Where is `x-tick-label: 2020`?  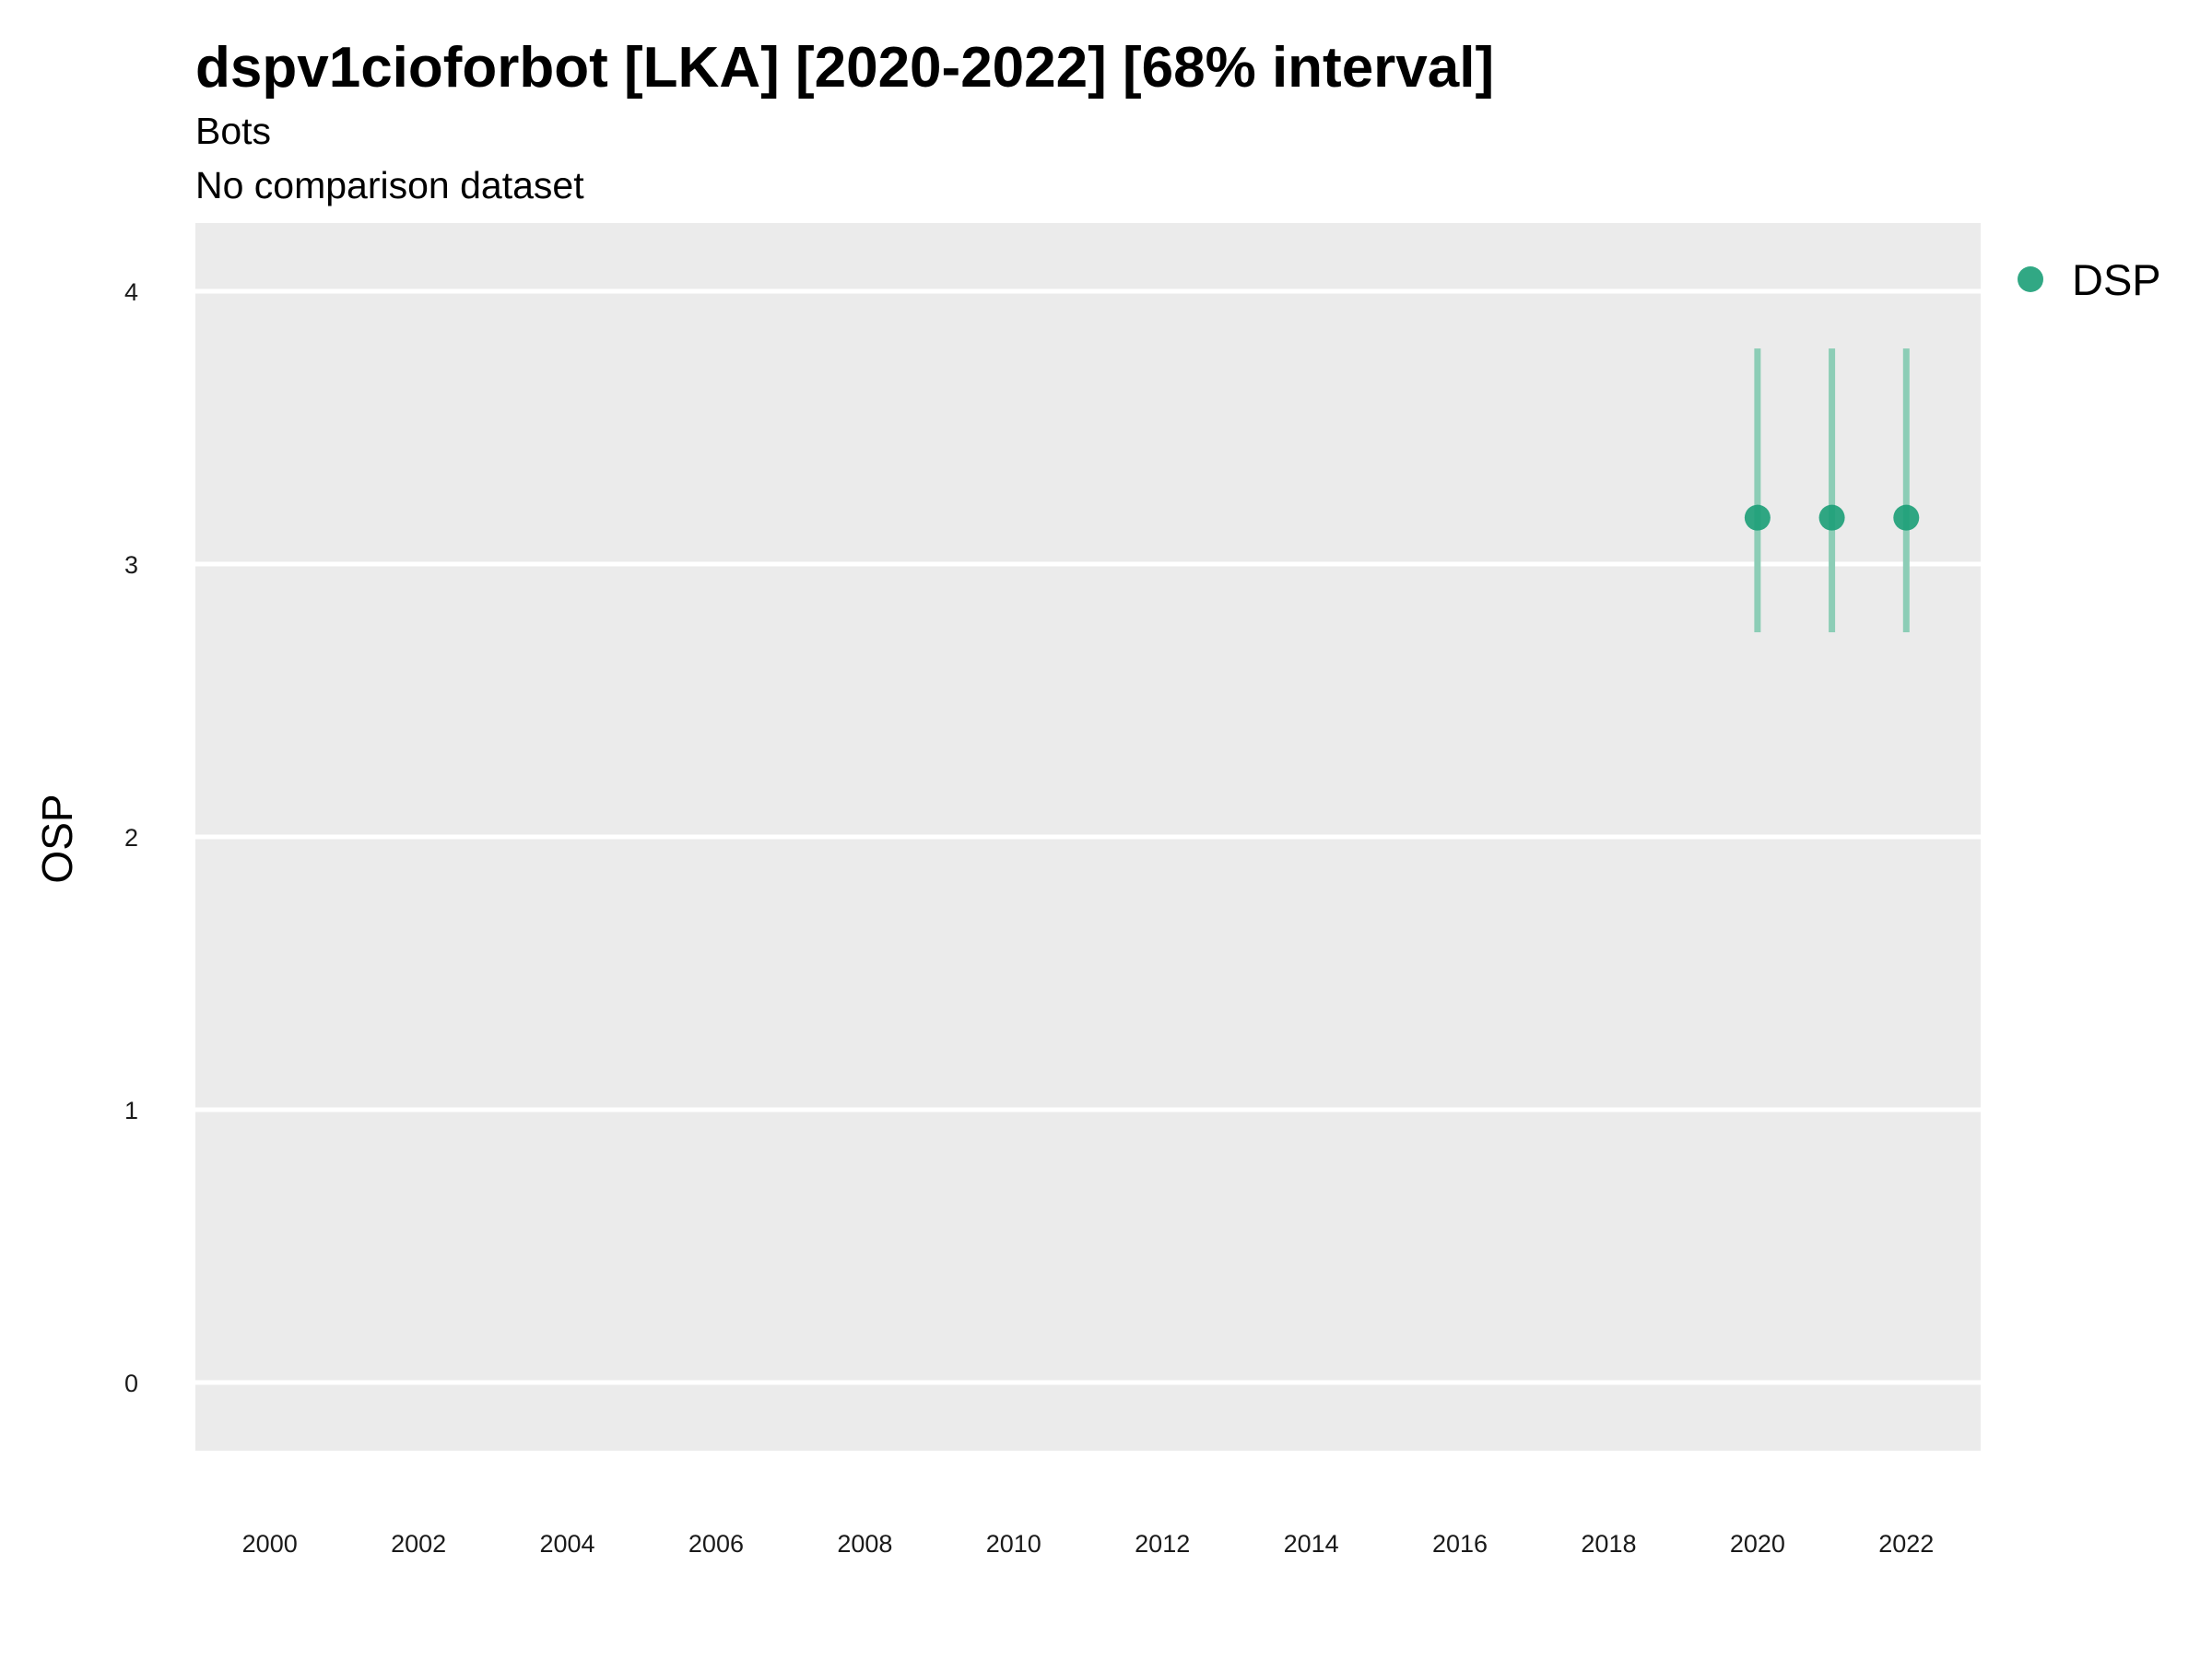
x-tick-label: 2020 is located at coordinates (1757, 1544).